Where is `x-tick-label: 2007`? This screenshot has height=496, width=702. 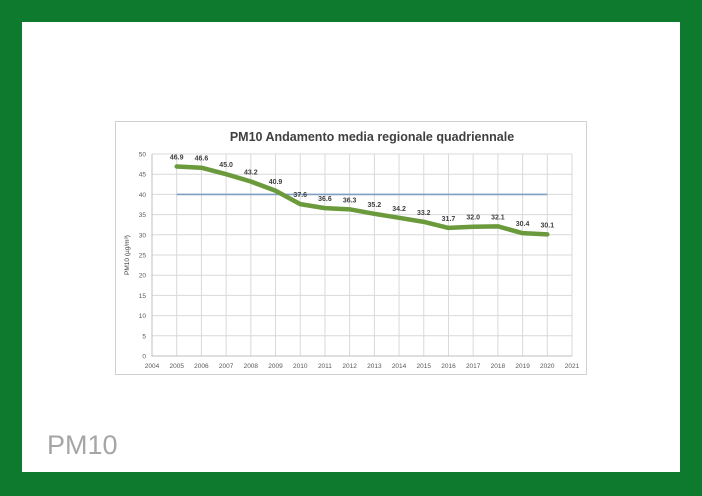 x-tick-label: 2007 is located at coordinates (226, 366).